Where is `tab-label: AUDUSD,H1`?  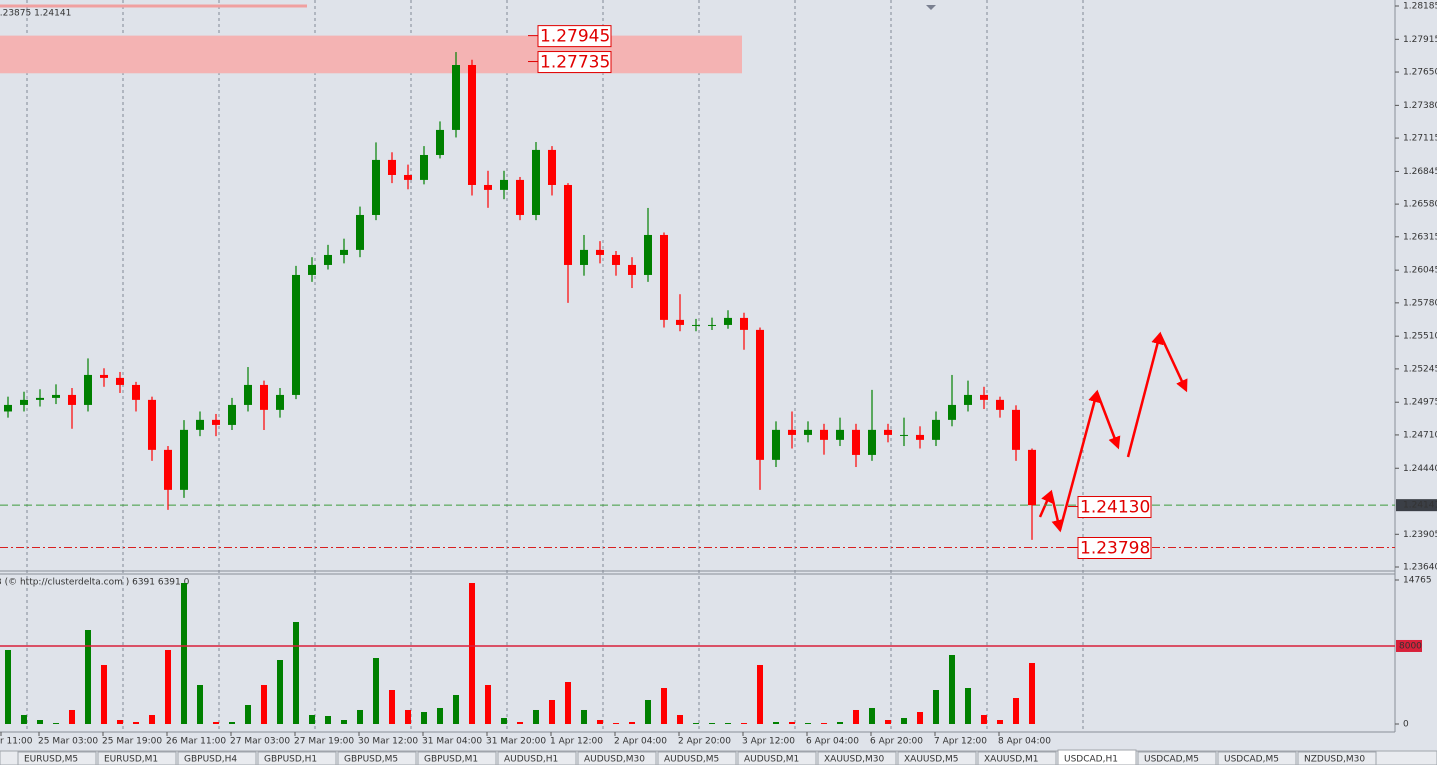 tab-label: AUDUSD,H1 is located at coordinates (531, 760).